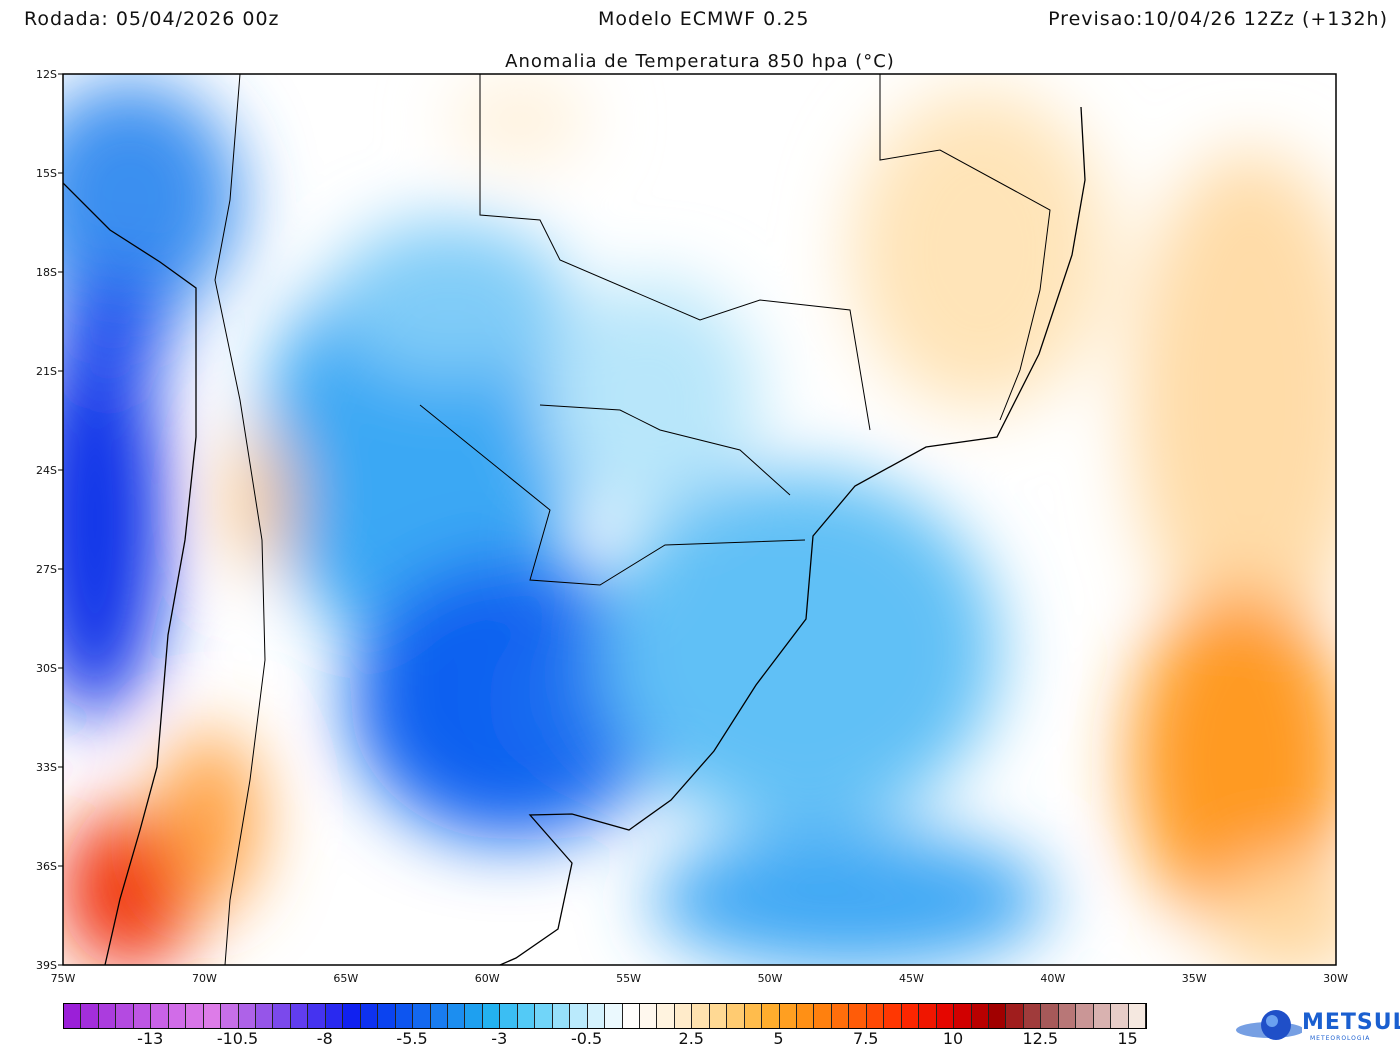  What do you see at coordinates (704, 19) in the screenshot?
I see `model-name: Modelo ECMWF 0.25` at bounding box center [704, 19].